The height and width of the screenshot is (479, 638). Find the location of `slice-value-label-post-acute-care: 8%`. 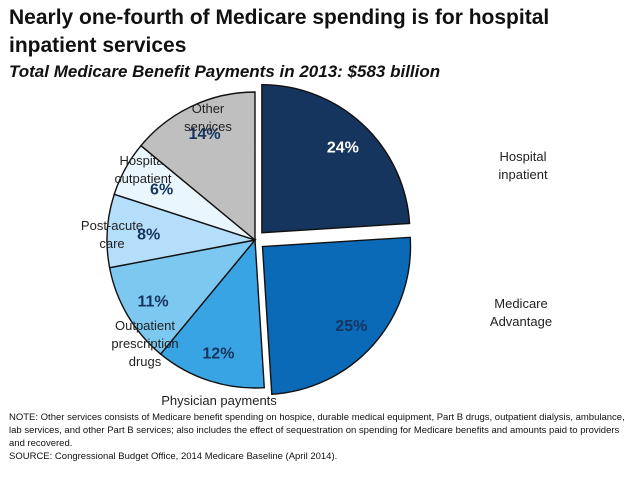

slice-value-label-post-acute-care: 8% is located at coordinates (148, 234).